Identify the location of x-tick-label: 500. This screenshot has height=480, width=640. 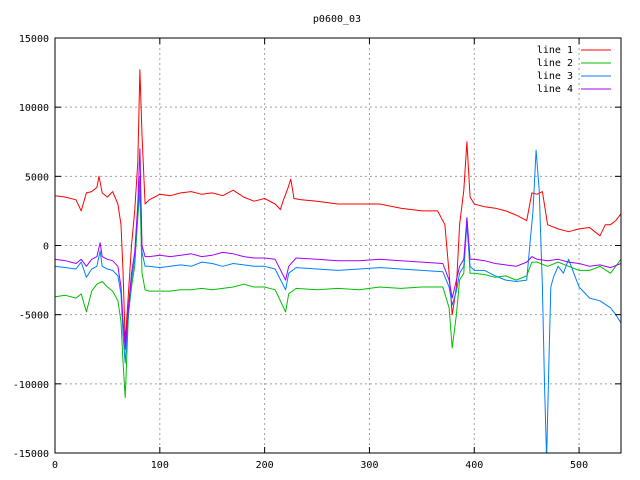
(579, 465).